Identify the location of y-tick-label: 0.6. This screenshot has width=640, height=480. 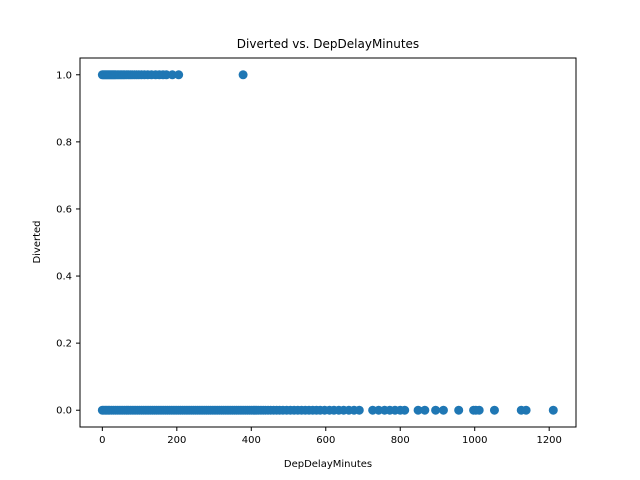
(64, 209).